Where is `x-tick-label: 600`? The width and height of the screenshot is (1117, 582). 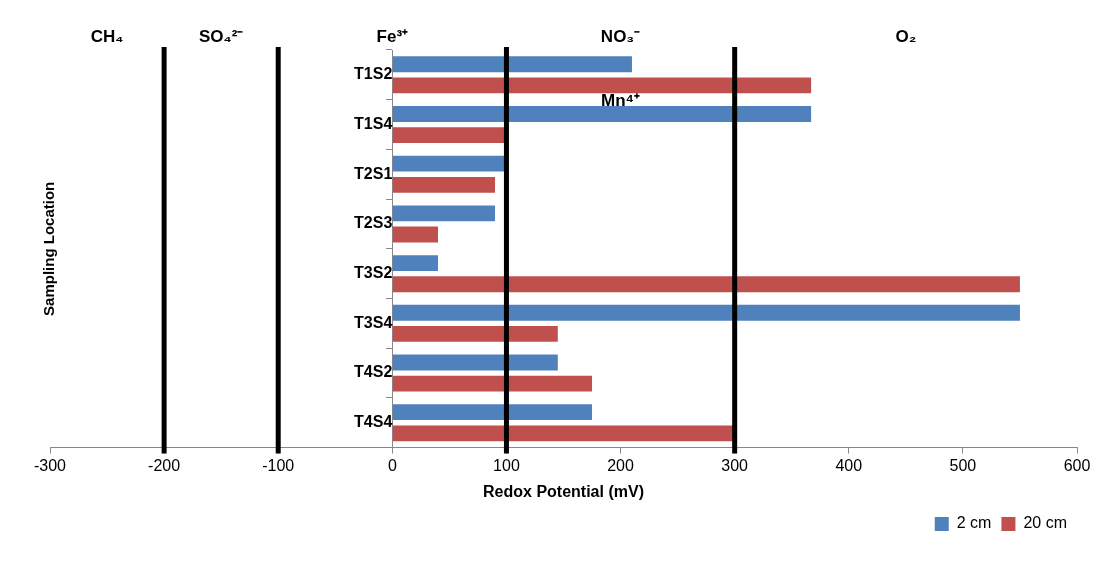 x-tick-label: 600 is located at coordinates (1077, 465).